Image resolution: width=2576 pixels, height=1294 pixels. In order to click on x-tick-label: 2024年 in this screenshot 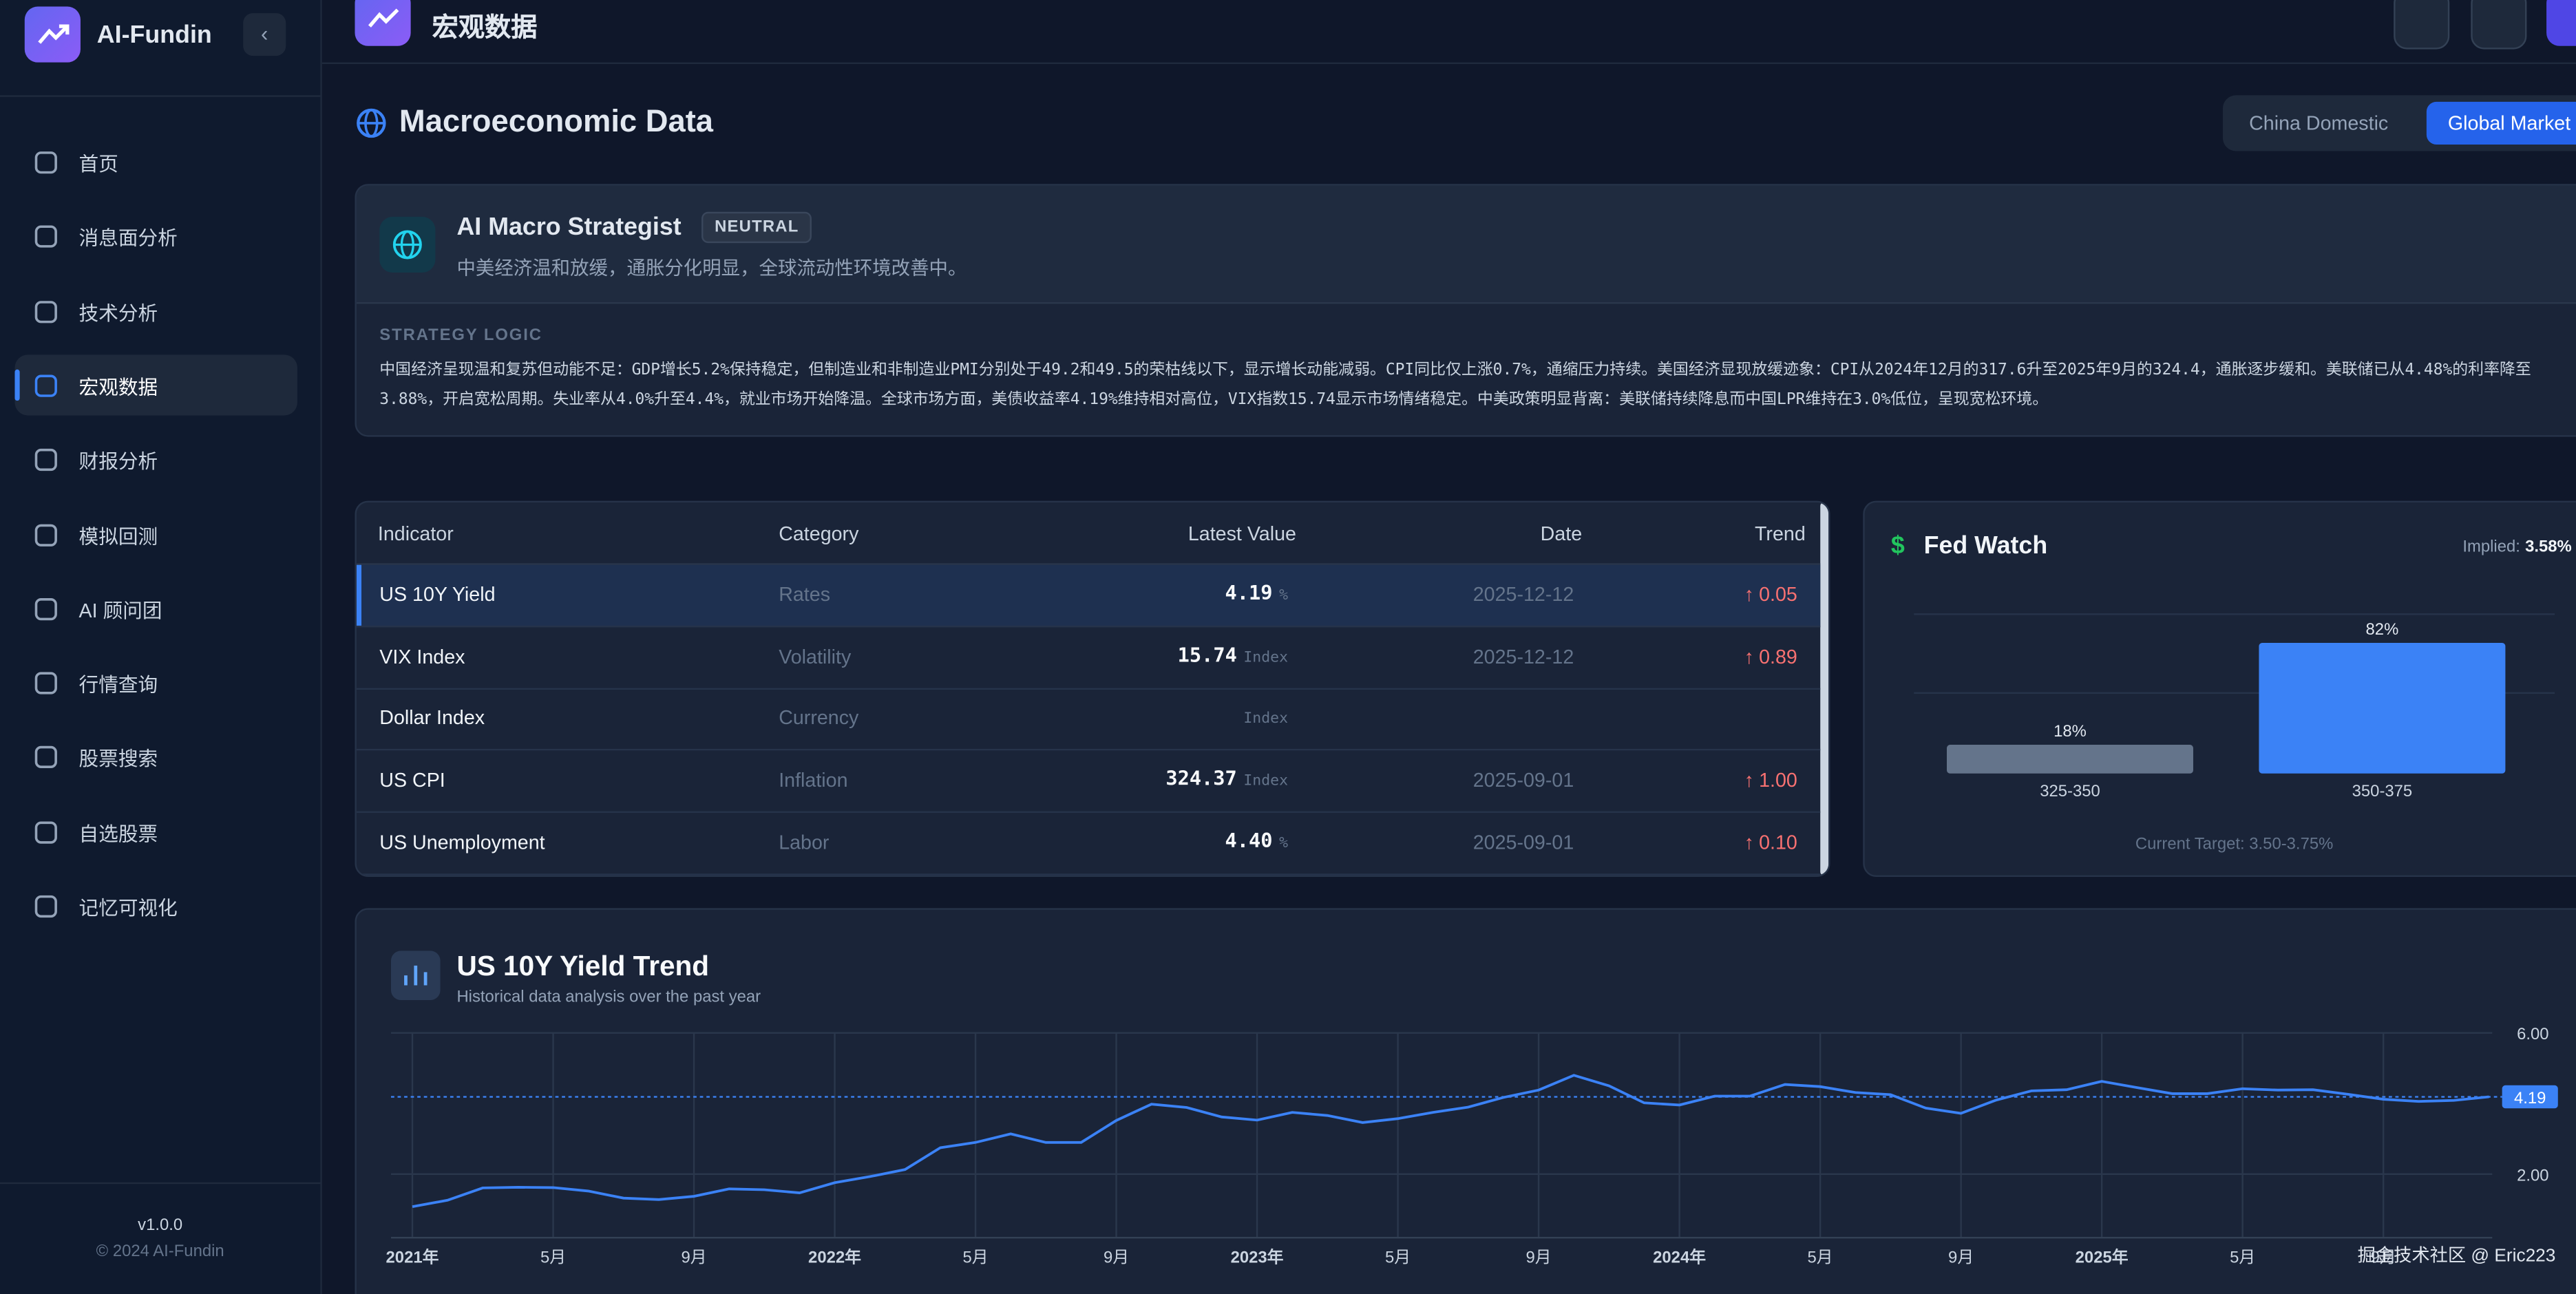, I will do `click(1680, 1257)`.